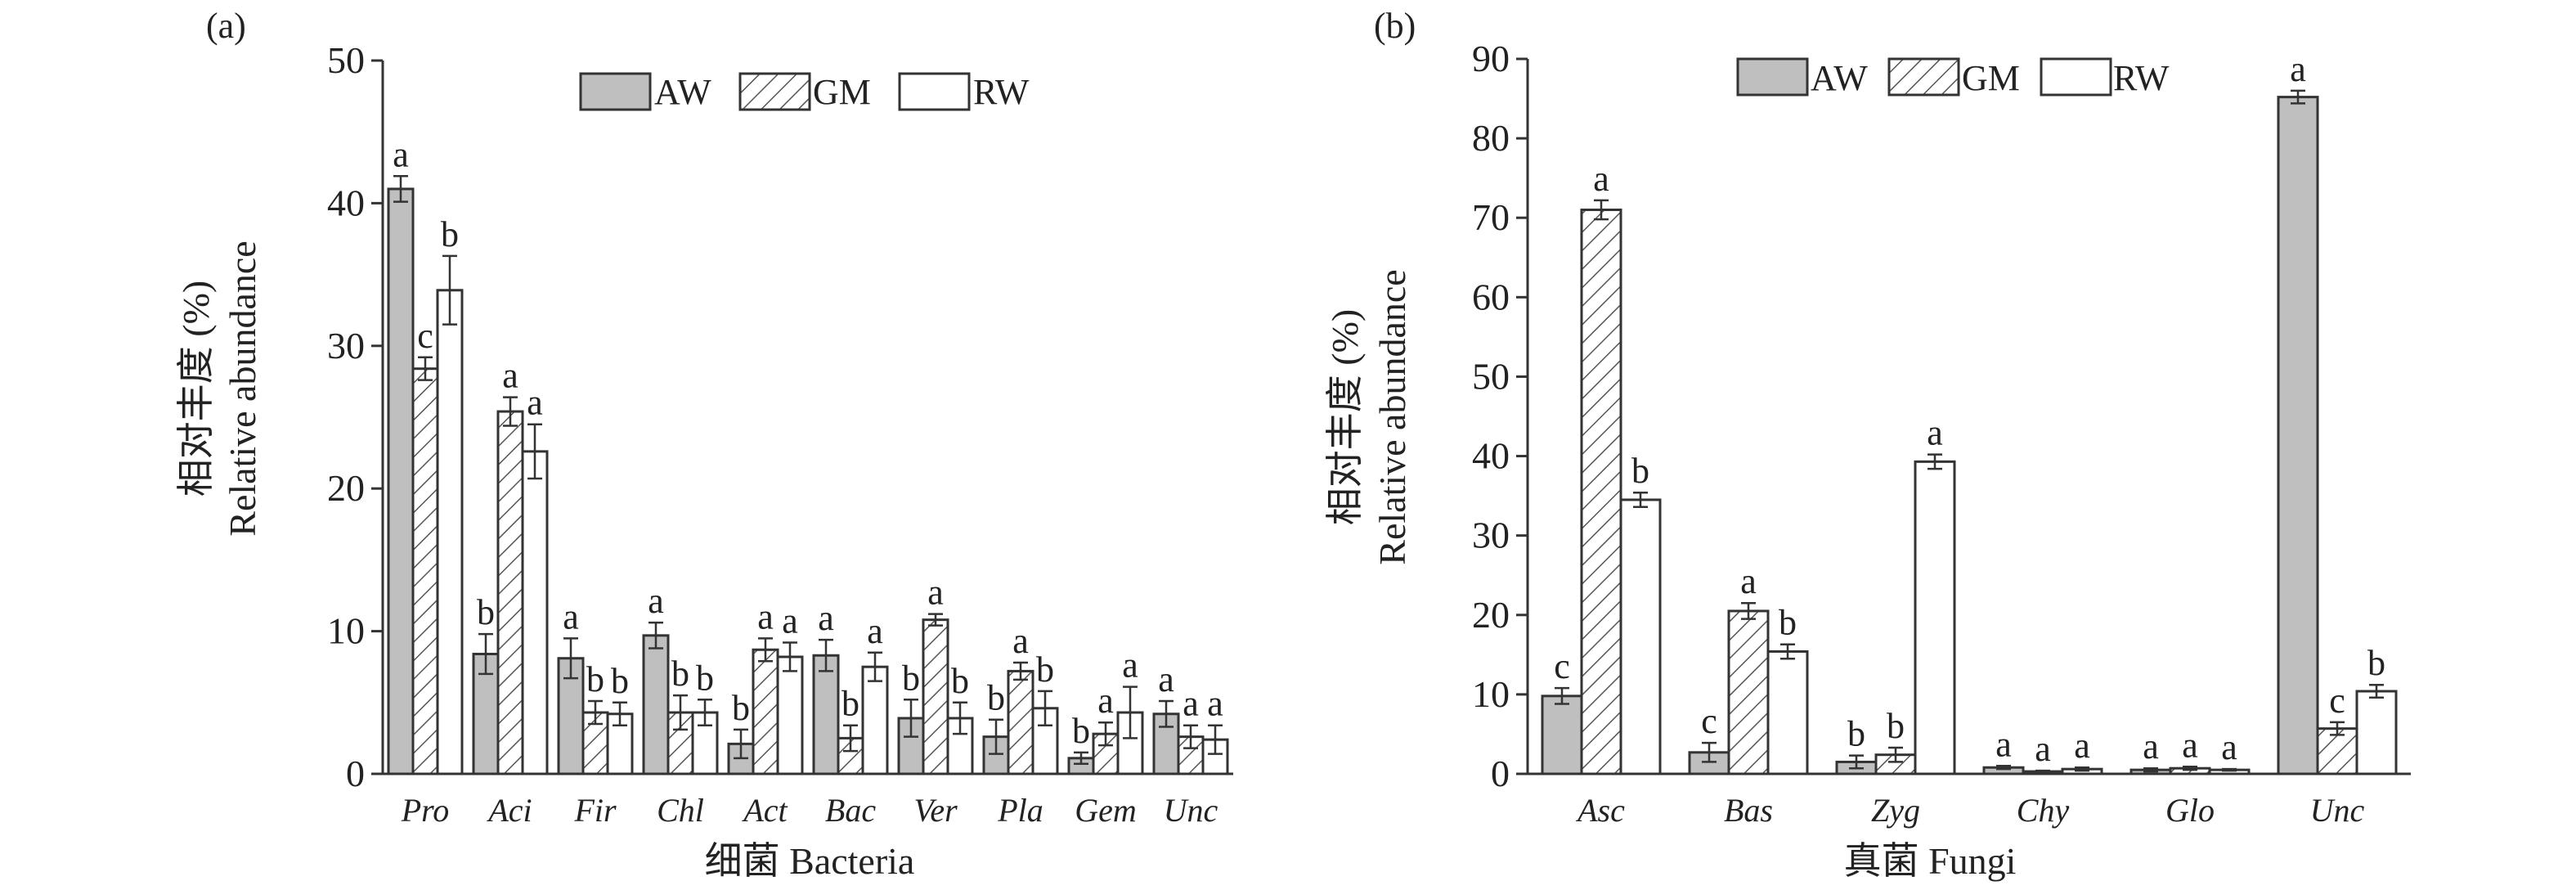  I want to click on panel-a-legend: AW GM RW, so click(804, 92).